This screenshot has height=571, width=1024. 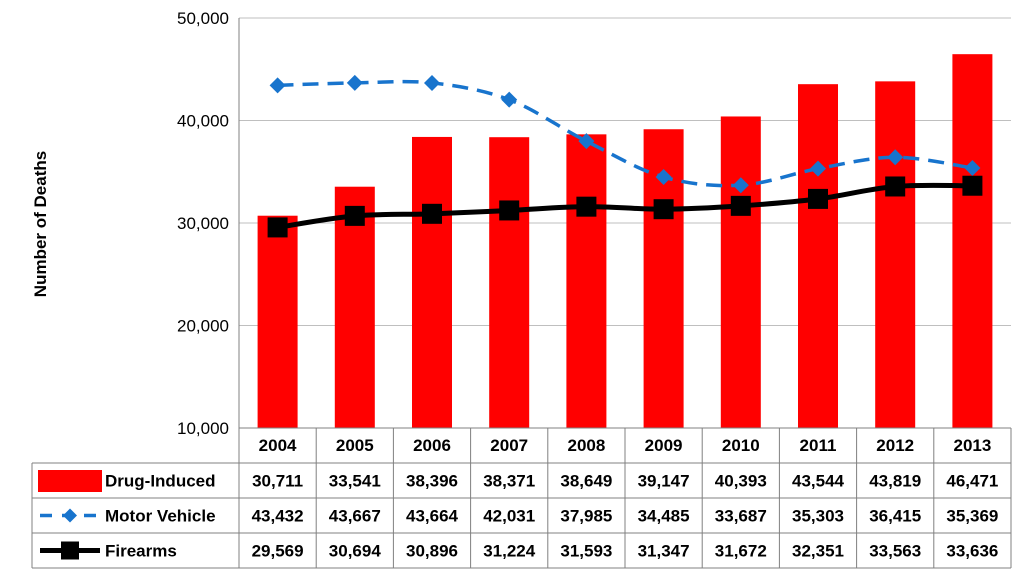 I want to click on y-tick-label: 20,000, so click(x=203, y=326).